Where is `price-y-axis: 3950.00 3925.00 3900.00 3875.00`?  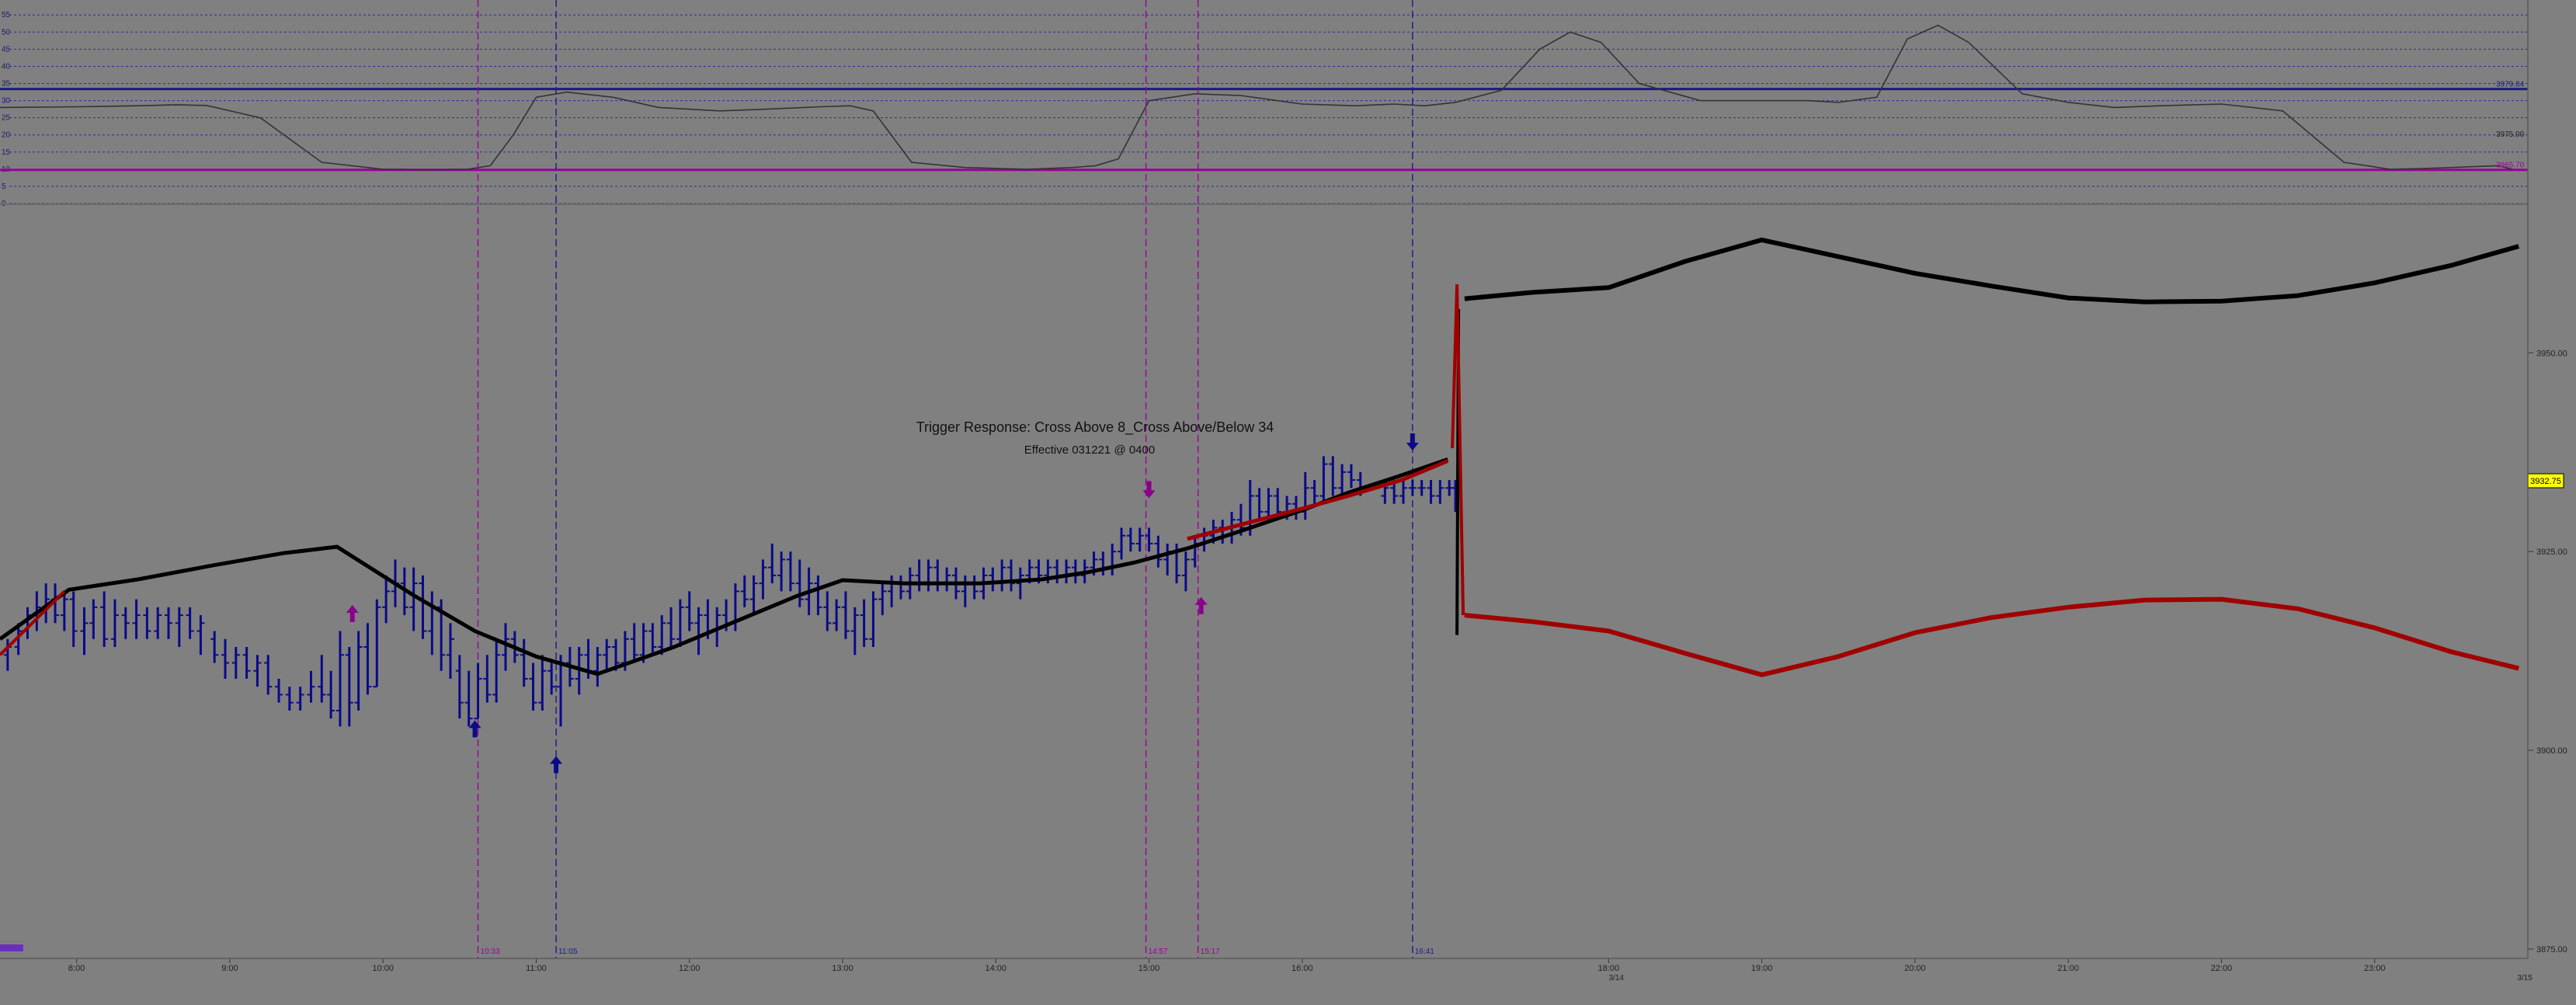
price-y-axis: 3950.00 3925.00 3900.00 3875.00 is located at coordinates (2547, 652).